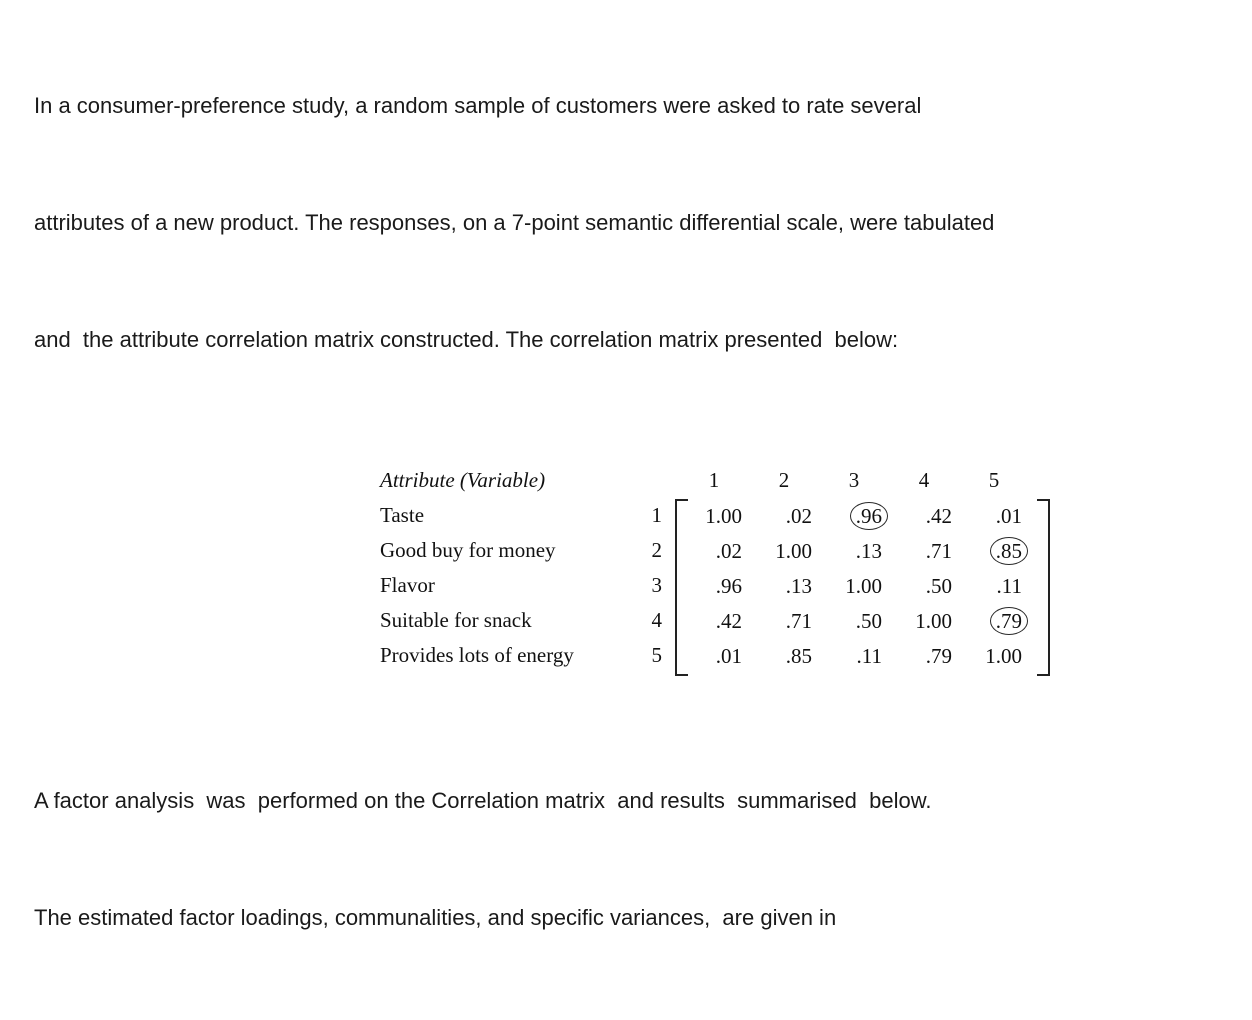 The width and height of the screenshot is (1252, 1020). Describe the element at coordinates (456, 620) in the screenshot. I see `matrix-row-label: Suitable for snack` at that location.